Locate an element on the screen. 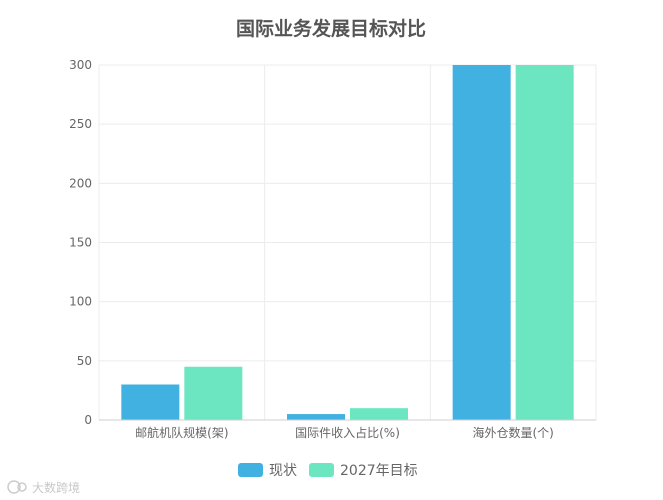 This screenshot has width=663, height=500. y-tick-label: 0 is located at coordinates (88, 420).